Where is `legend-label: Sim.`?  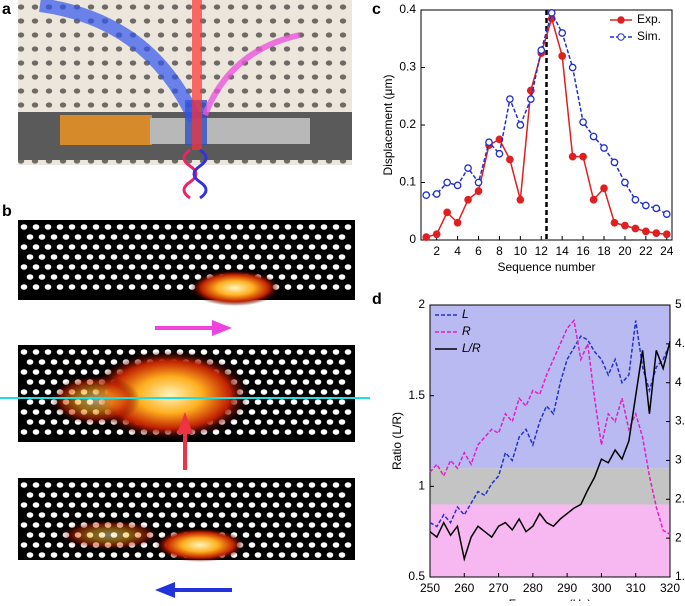 legend-label: Sim. is located at coordinates (649, 36).